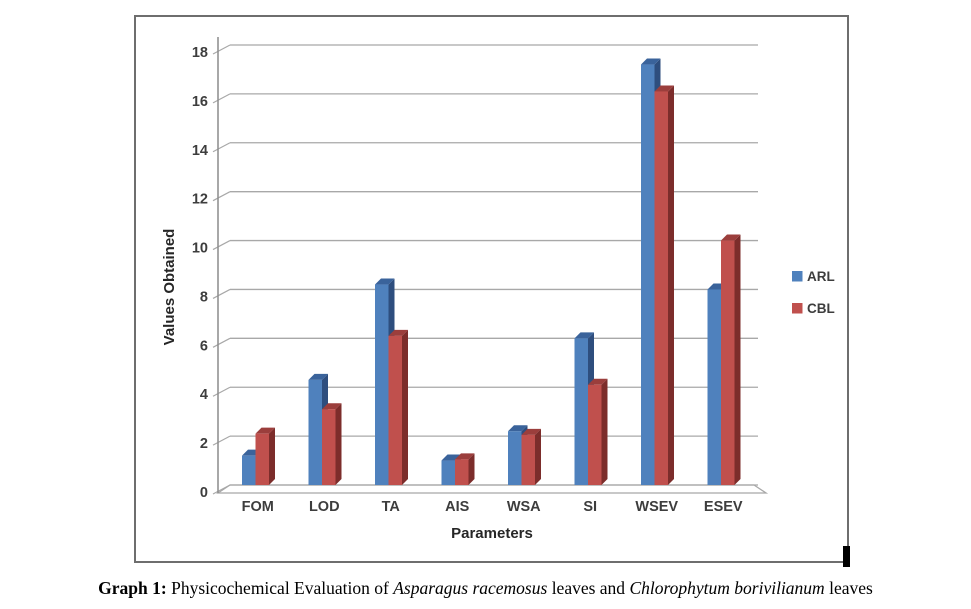 This screenshot has height=609, width=971. What do you see at coordinates (465, 469) in the screenshot?
I see `bar-CBL-AIS` at bounding box center [465, 469].